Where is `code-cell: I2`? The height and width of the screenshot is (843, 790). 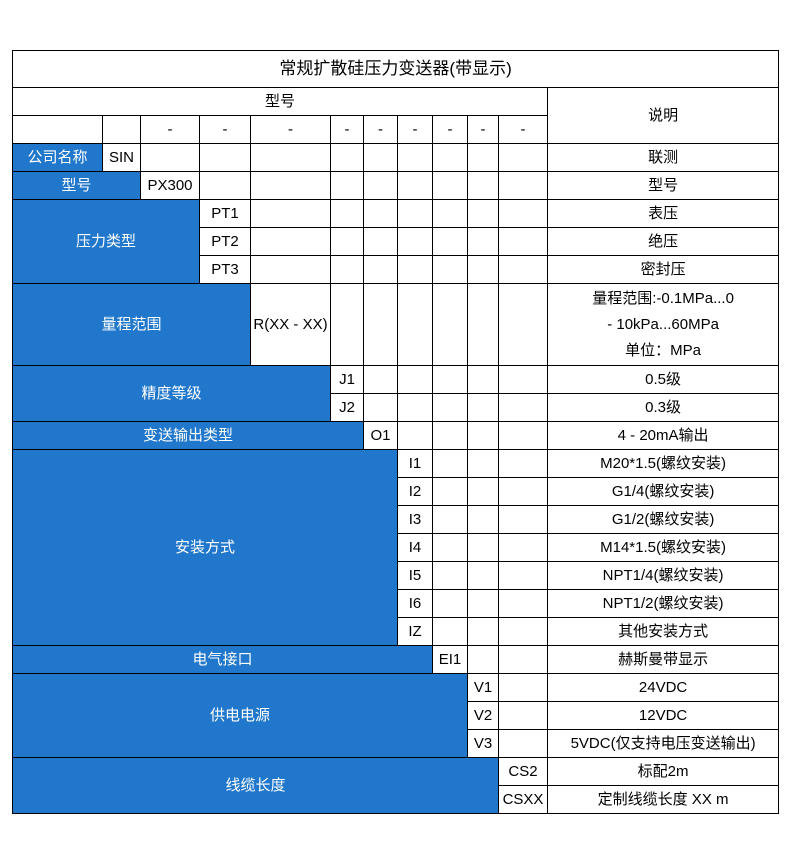
code-cell: I2 is located at coordinates (415, 491).